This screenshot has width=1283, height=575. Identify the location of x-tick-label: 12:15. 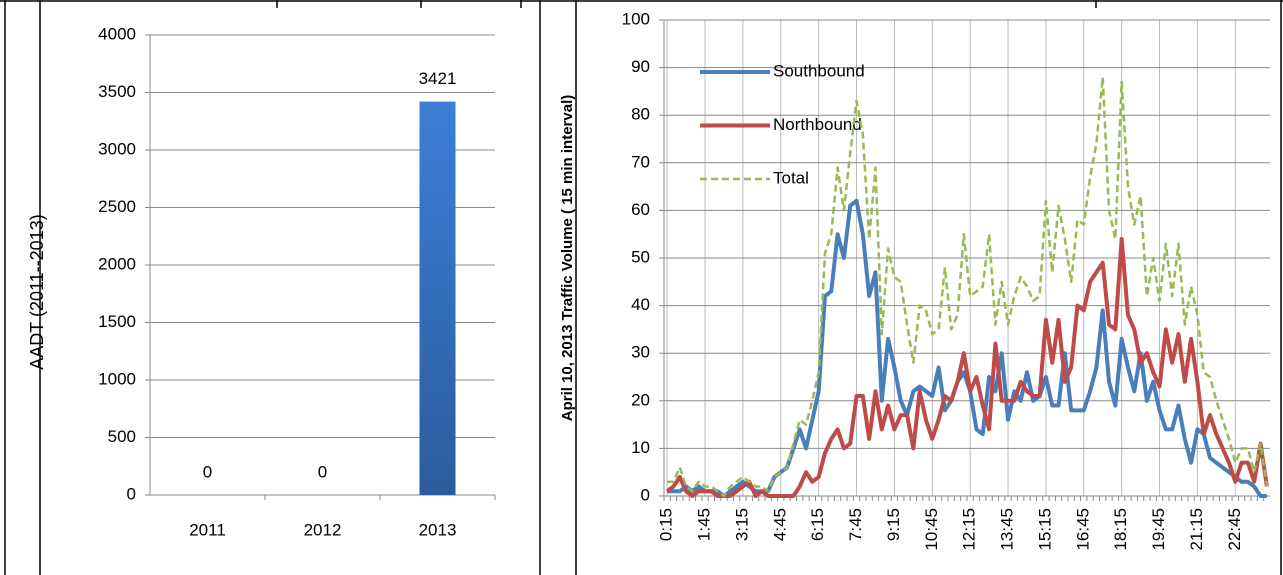
(969, 529).